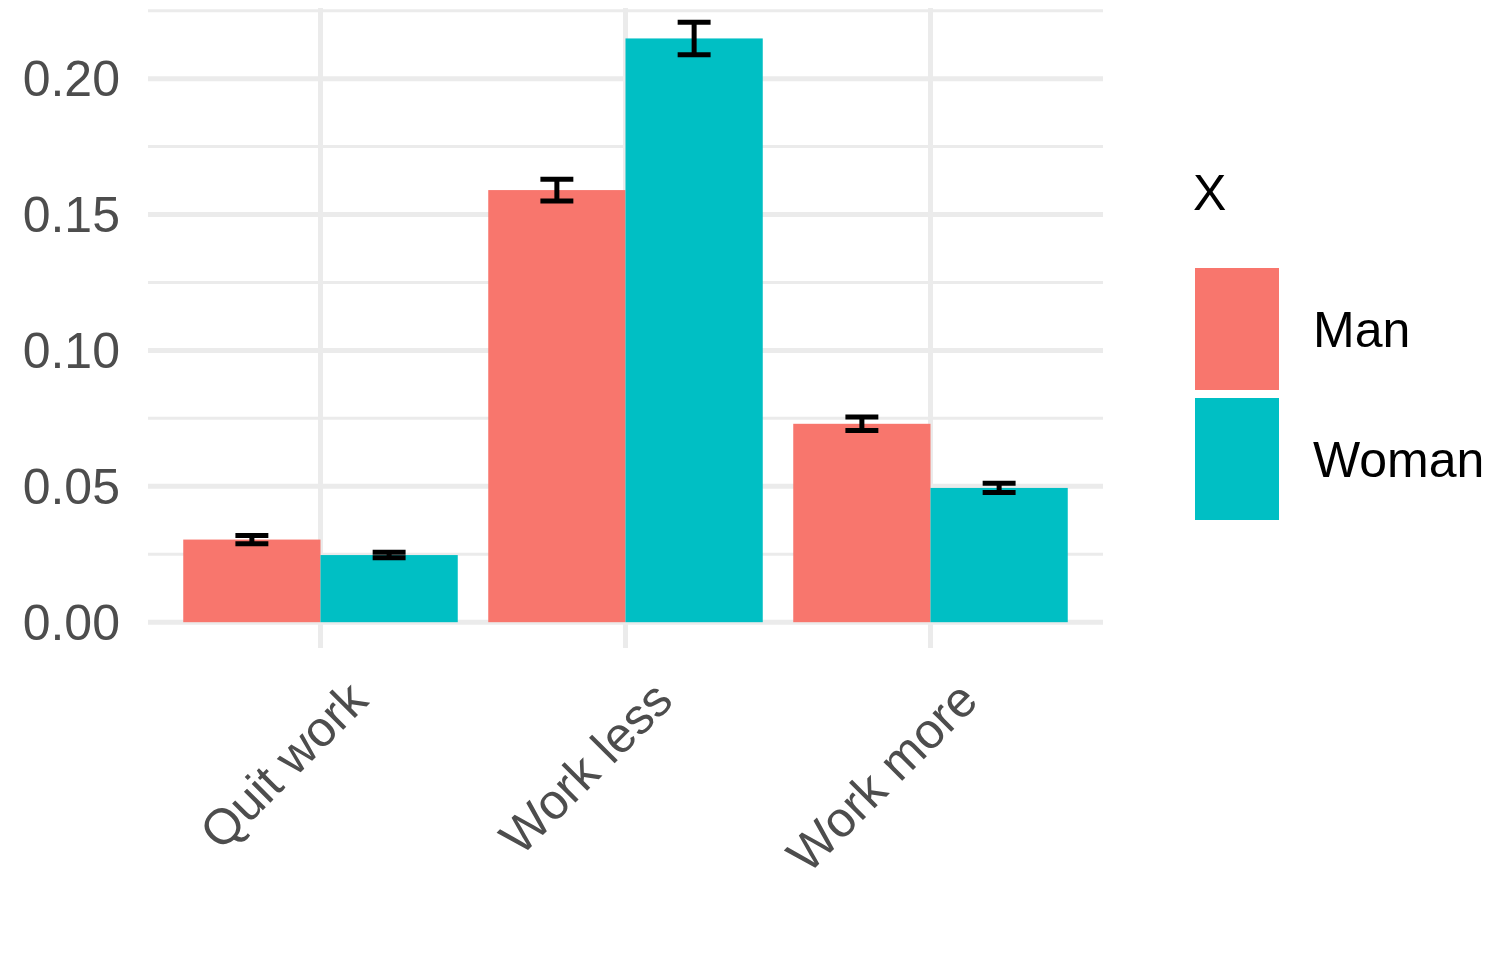 The height and width of the screenshot is (955, 1496). What do you see at coordinates (1210, 193) in the screenshot?
I see `legend-title: X` at bounding box center [1210, 193].